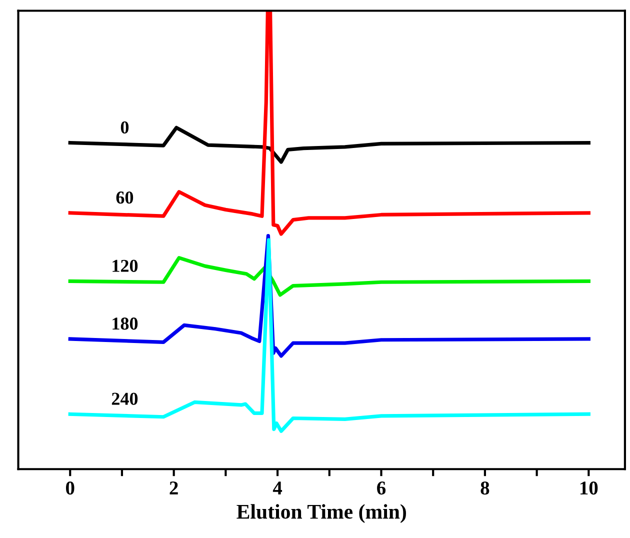  What do you see at coordinates (125, 398) in the screenshot?
I see `series-label: 240` at bounding box center [125, 398].